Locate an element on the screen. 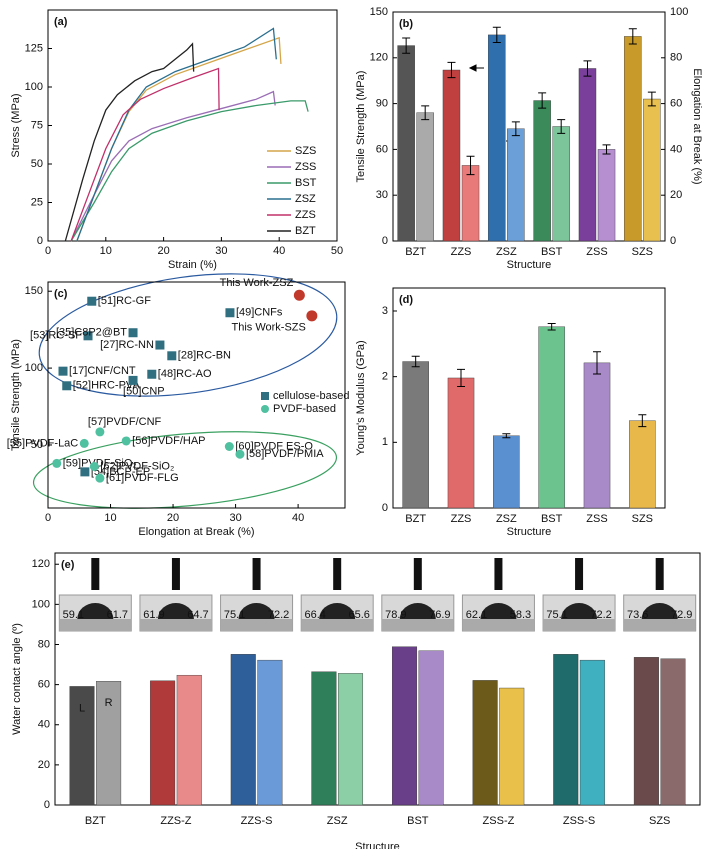 The height and width of the screenshot is (849, 704). value-label: 61.7 is located at coordinates (117, 615).